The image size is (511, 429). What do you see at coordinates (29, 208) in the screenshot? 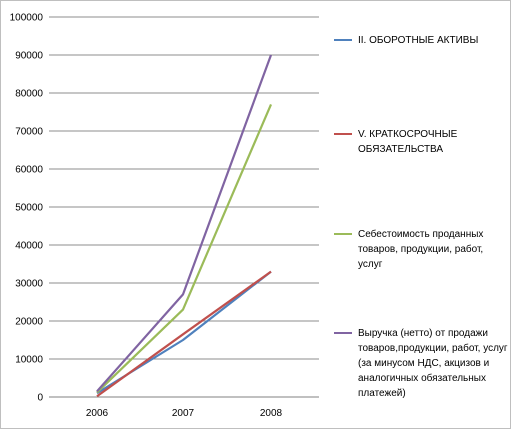
I see `y-tick-label: 50000` at bounding box center [29, 208].